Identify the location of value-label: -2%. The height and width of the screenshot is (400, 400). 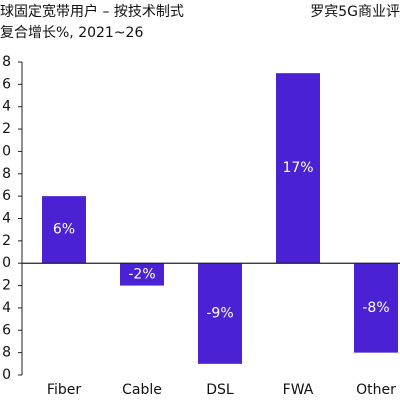
(141, 274).